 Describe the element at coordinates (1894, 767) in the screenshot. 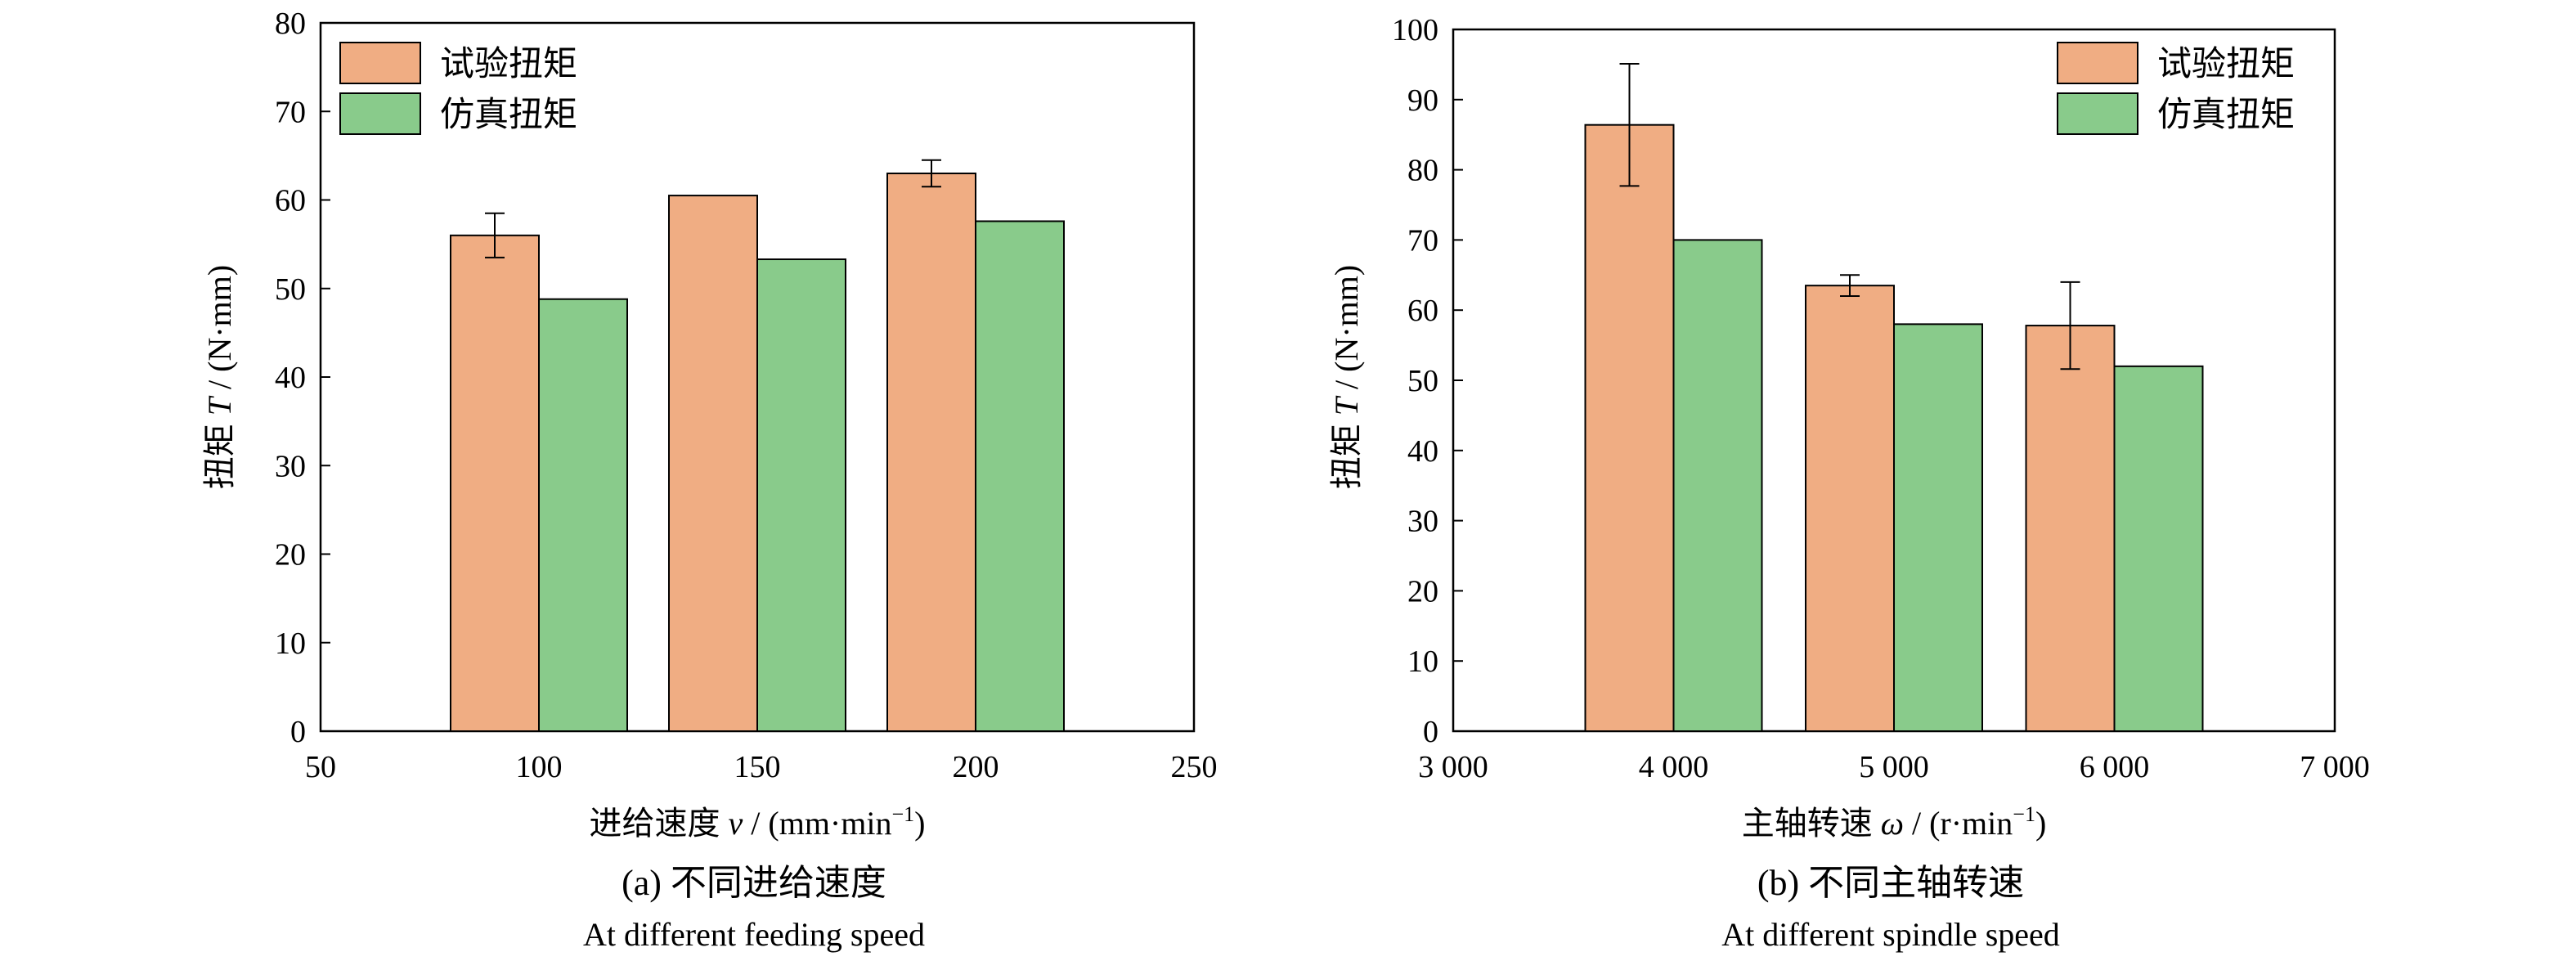

I see `x-tick-label-b-2: 5 000` at that location.